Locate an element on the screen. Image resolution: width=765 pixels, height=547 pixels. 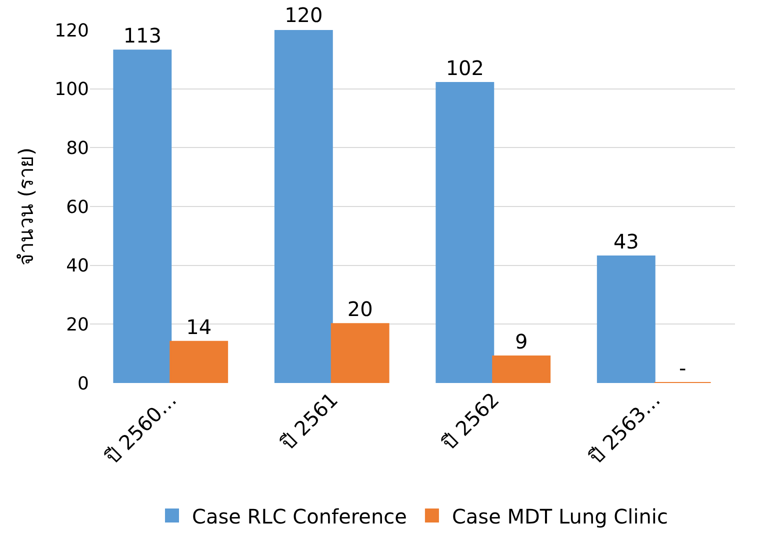
data-label: 113 is located at coordinates (142, 36).